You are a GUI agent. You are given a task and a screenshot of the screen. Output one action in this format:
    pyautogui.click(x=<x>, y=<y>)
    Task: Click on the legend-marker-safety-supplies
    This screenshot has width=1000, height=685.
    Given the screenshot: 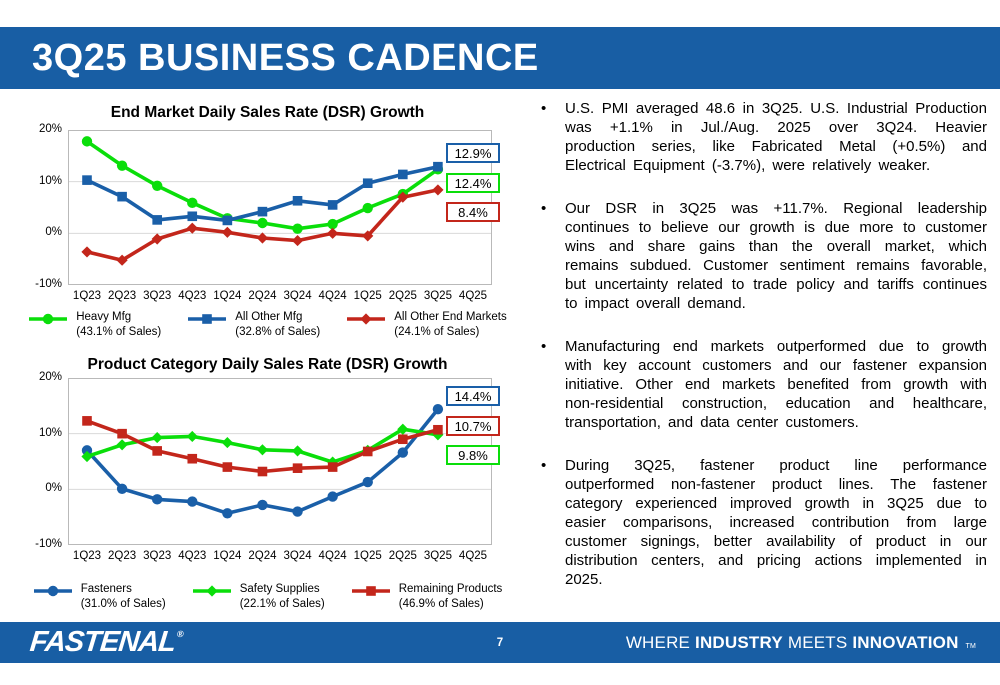 What is the action you would take?
    pyautogui.click(x=212, y=591)
    